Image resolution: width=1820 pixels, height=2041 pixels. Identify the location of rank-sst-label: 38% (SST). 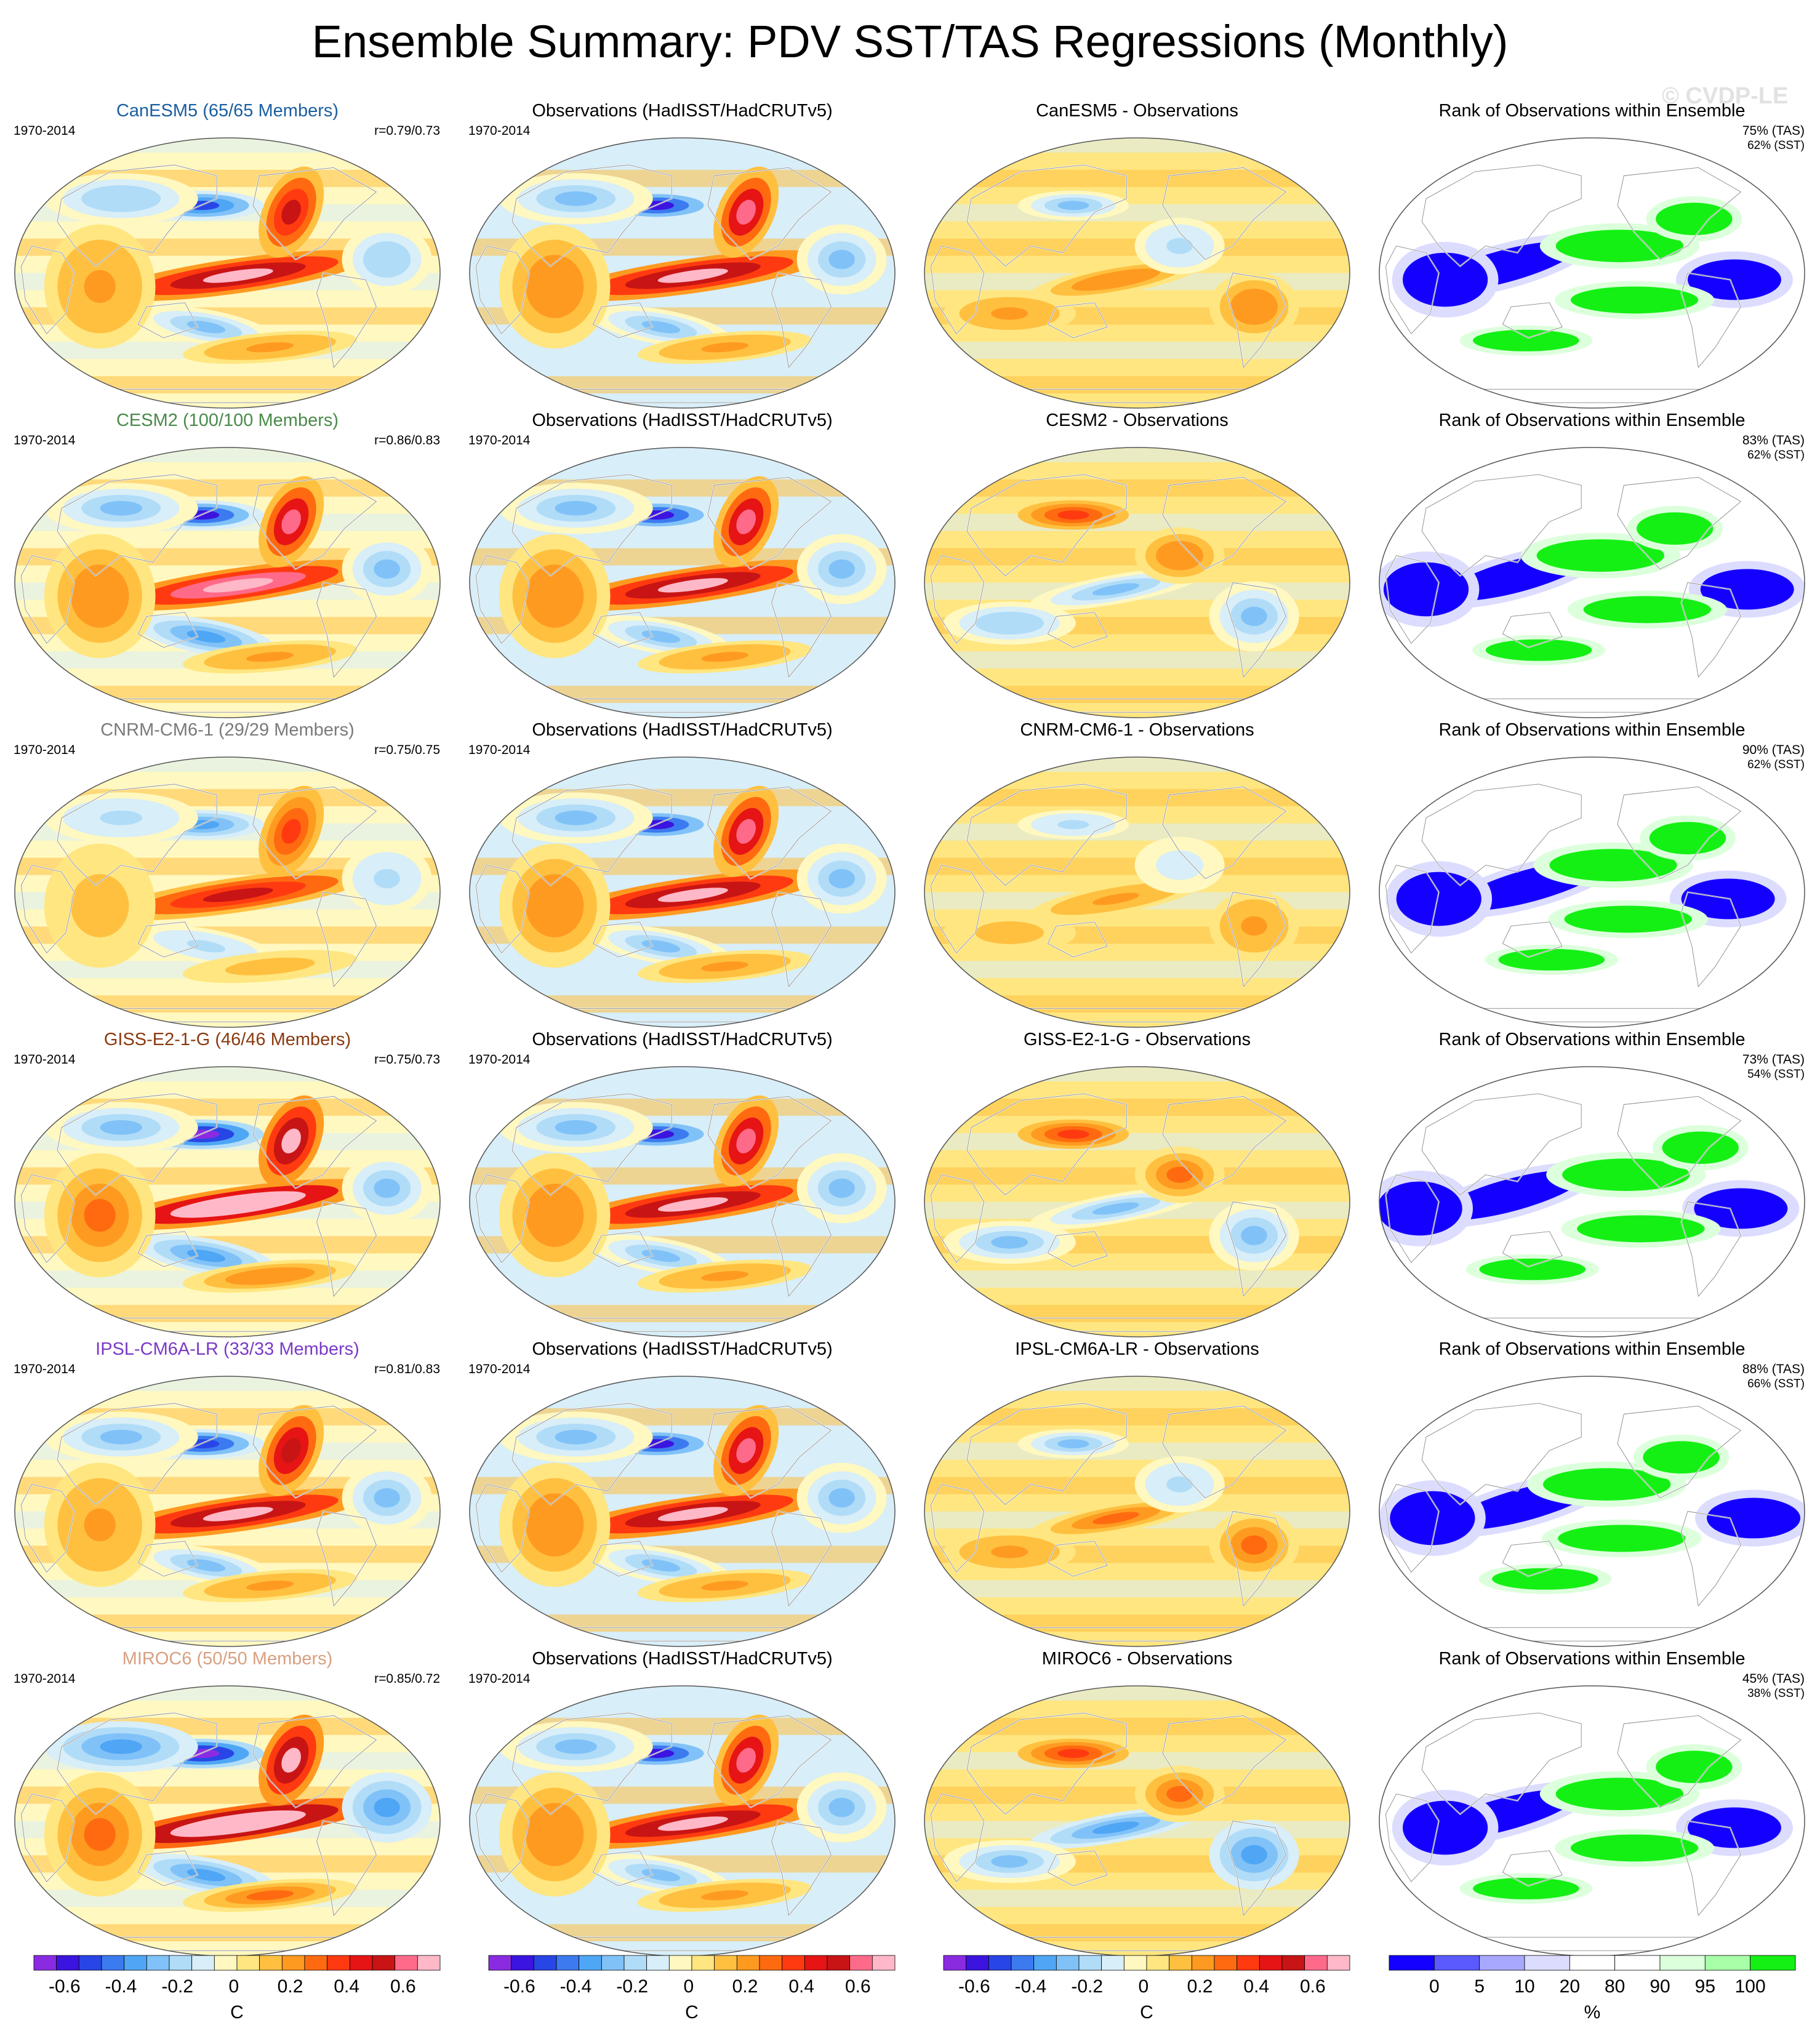
(1776, 1694).